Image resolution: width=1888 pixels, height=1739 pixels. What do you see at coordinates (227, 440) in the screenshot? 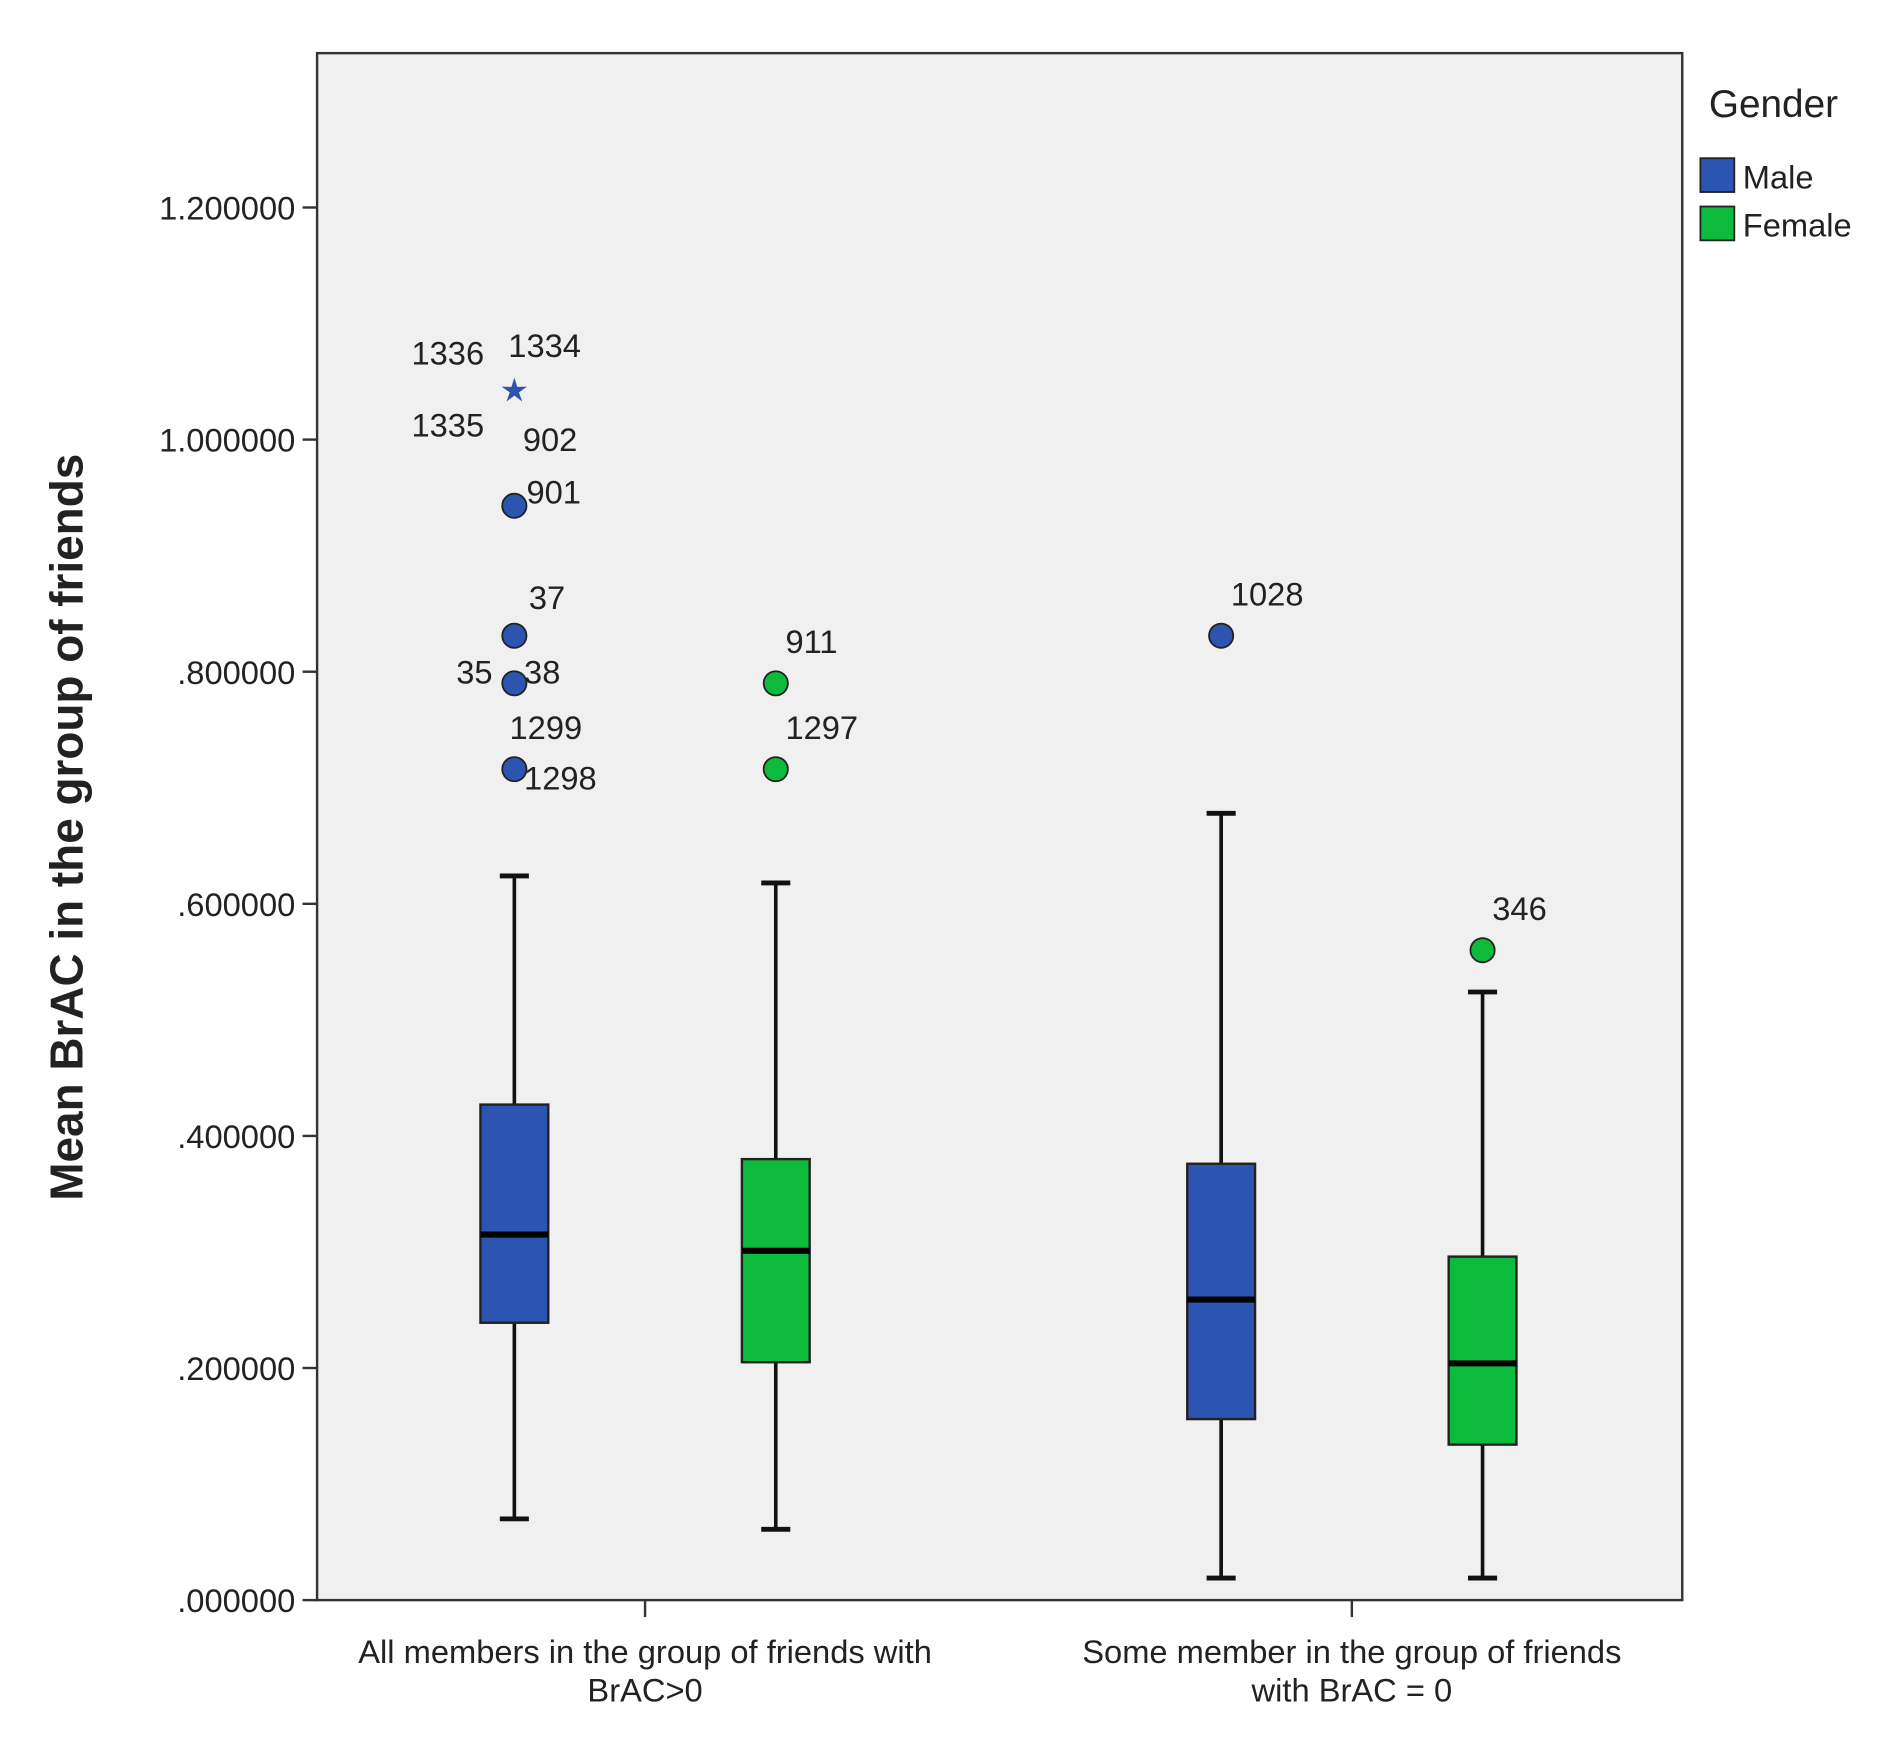
I see `y-tick-label: 1.000000` at bounding box center [227, 440].